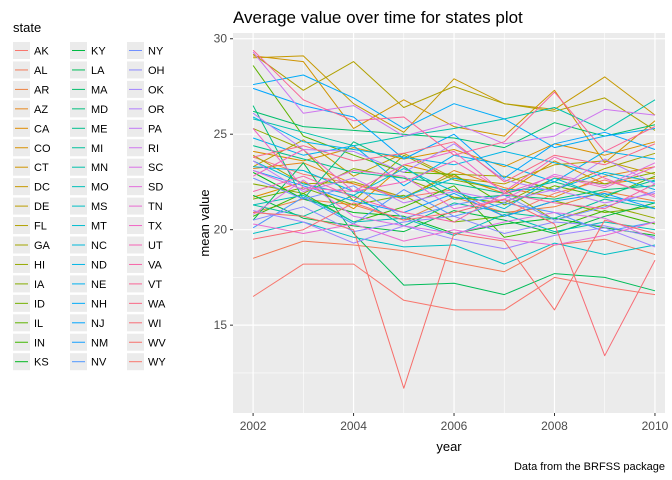  Describe the element at coordinates (89, 109) in the screenshot. I see `legend-item-md: MD` at that location.